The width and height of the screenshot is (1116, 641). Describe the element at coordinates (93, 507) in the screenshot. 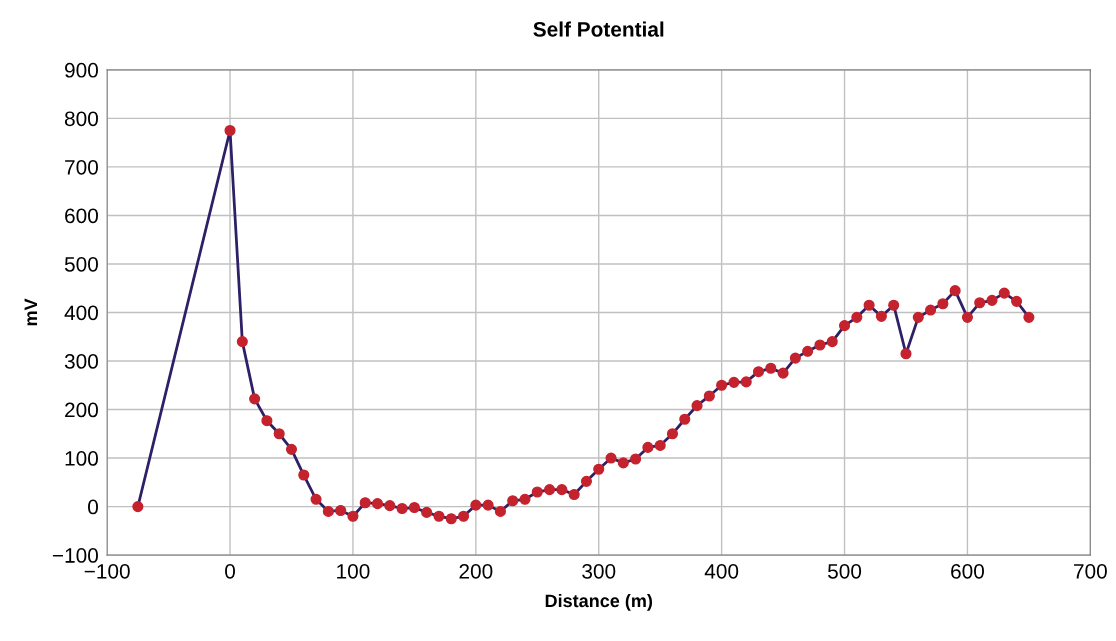

I see `y-tick-label: 0` at that location.